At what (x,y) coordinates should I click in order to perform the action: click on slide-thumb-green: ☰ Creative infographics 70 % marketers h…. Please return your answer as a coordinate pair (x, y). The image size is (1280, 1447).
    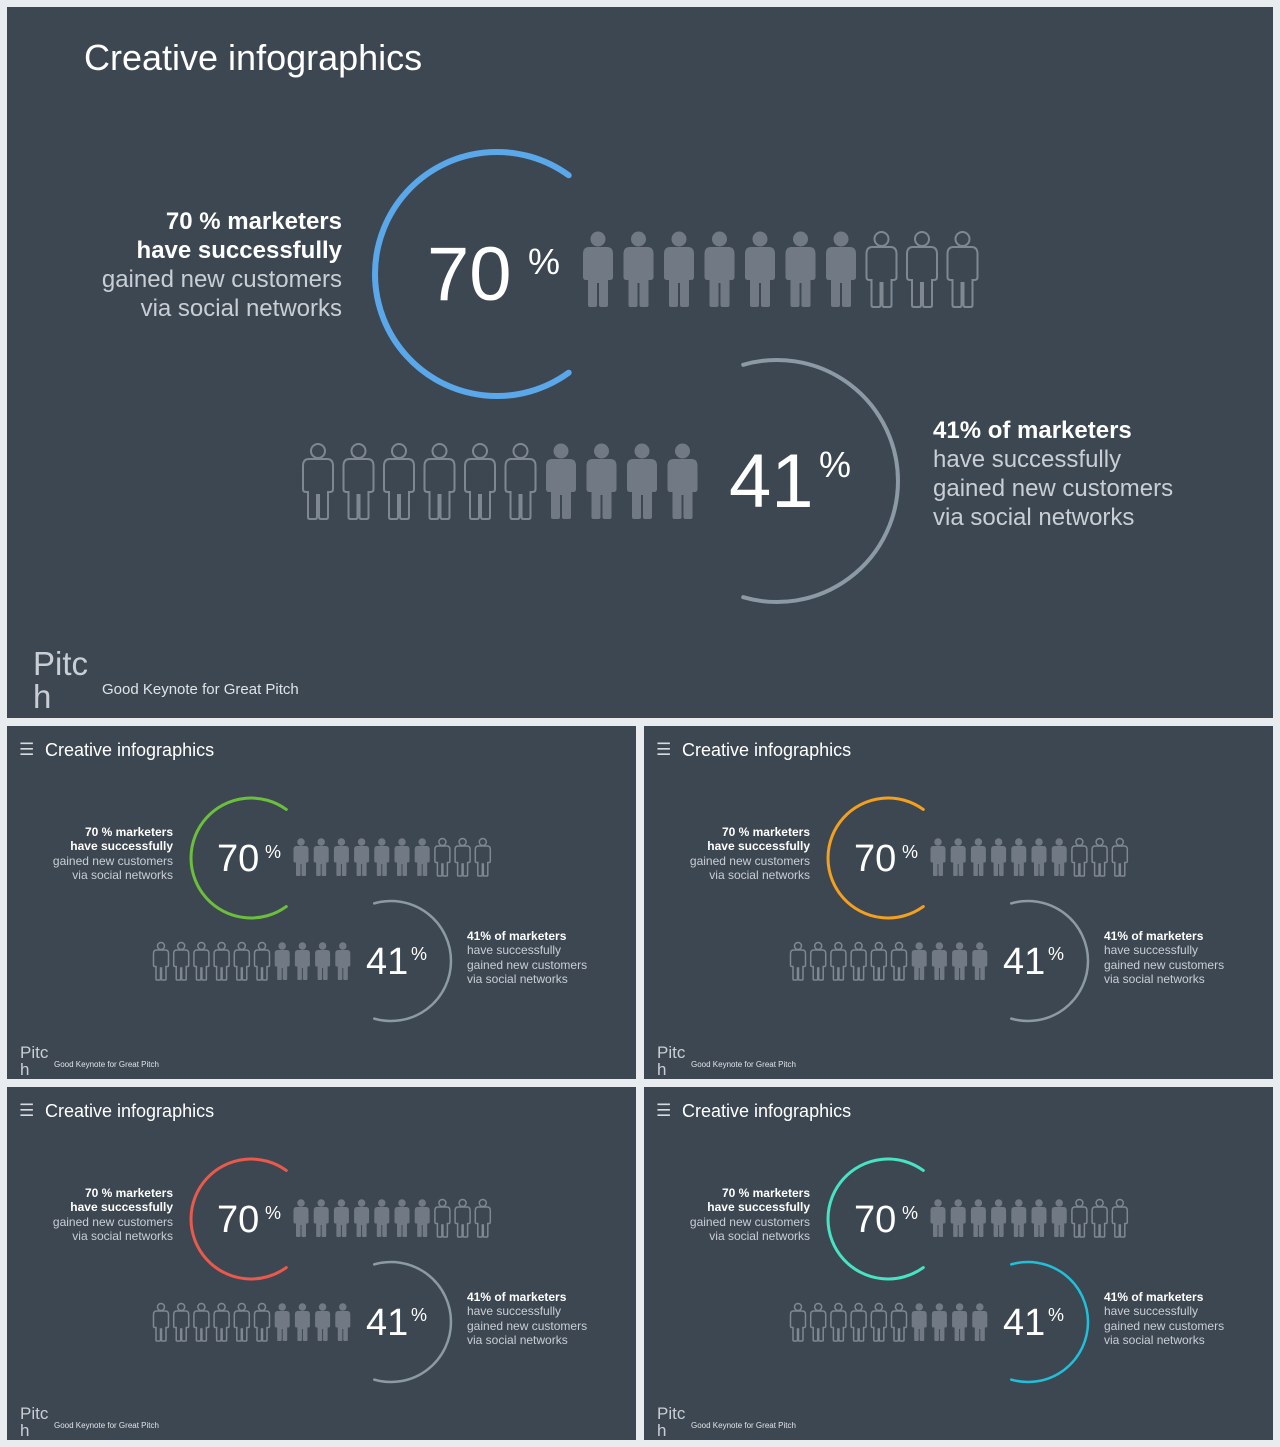
    Looking at the image, I should click on (321, 902).